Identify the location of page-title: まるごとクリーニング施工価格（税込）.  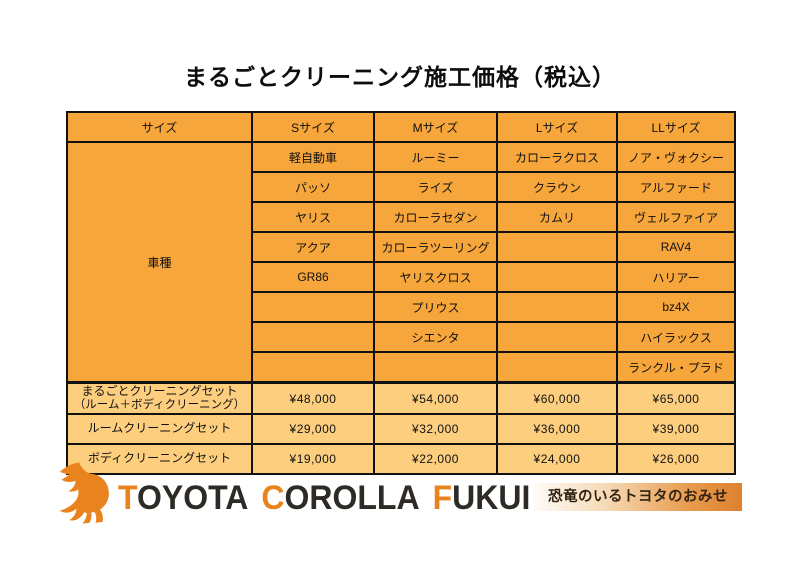
(400, 77).